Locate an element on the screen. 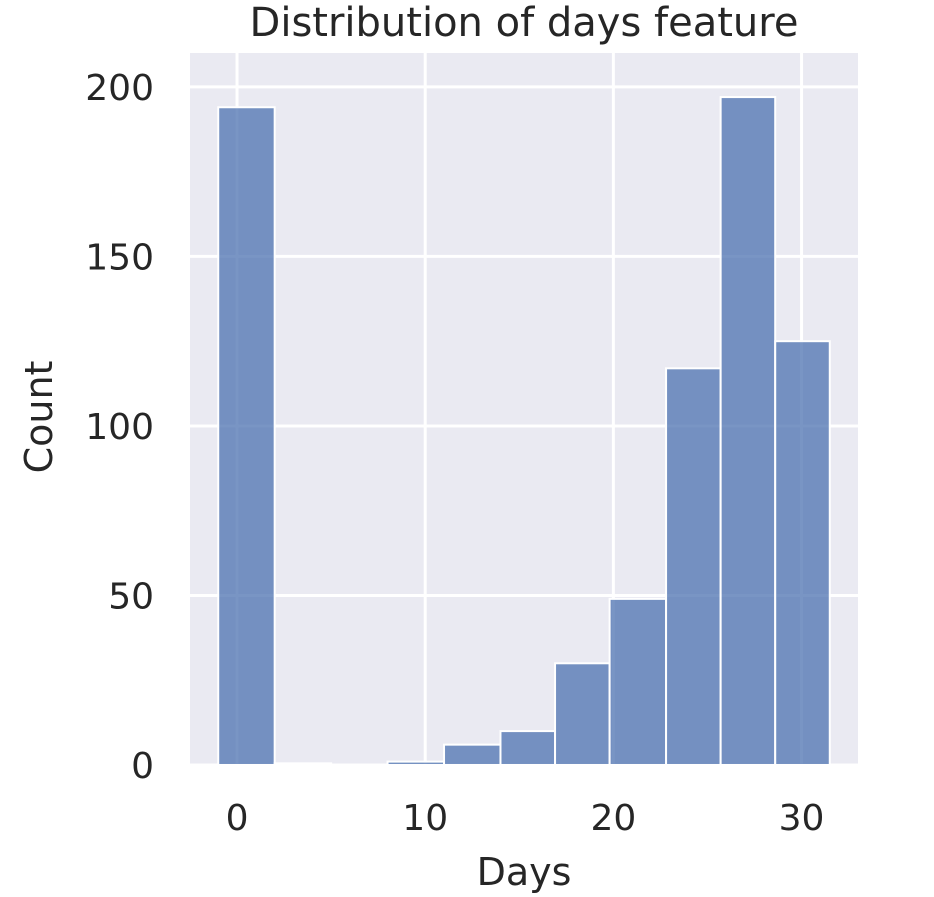  y-tick-label: 100 is located at coordinates (119, 427).